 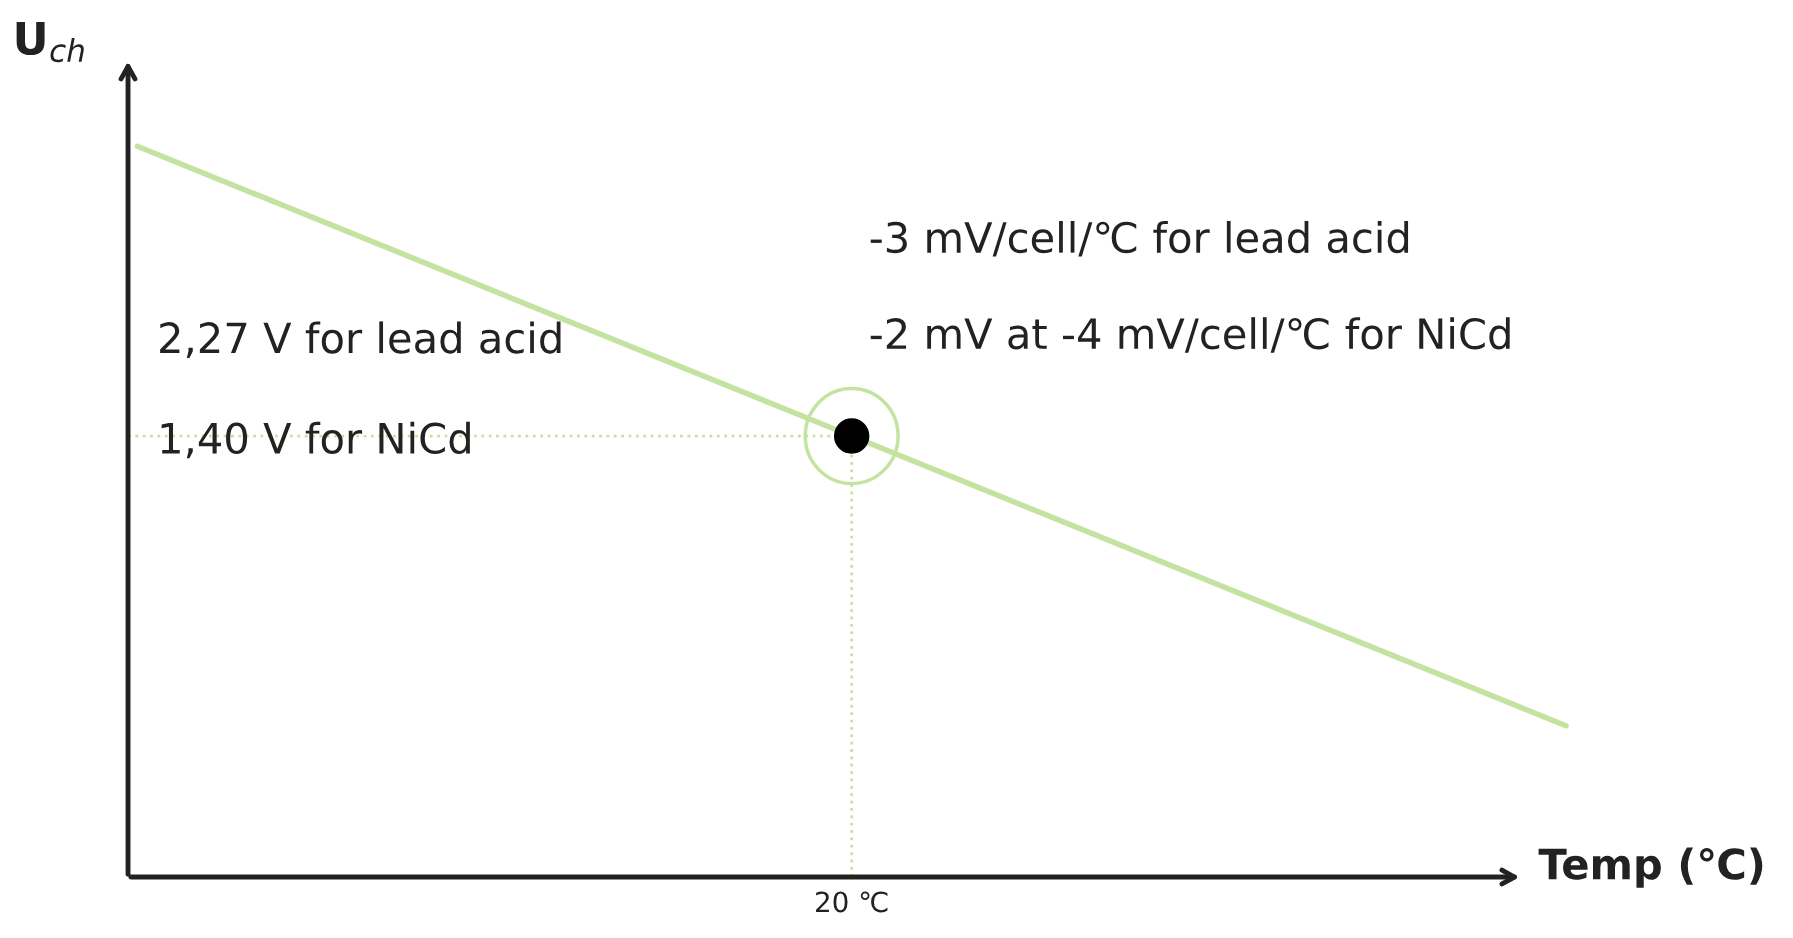 I want to click on text: 20 ℃, so click(x=852, y=902).